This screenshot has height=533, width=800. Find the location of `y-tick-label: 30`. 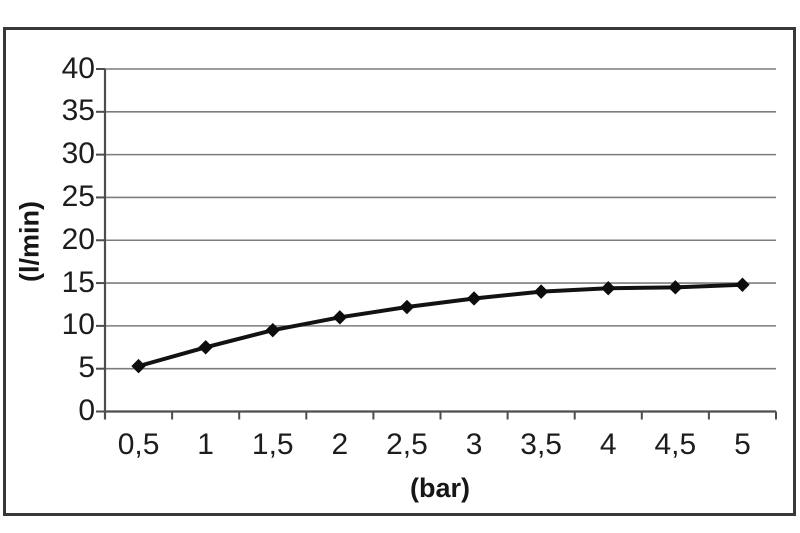

y-tick-label: 30 is located at coordinates (78, 154).